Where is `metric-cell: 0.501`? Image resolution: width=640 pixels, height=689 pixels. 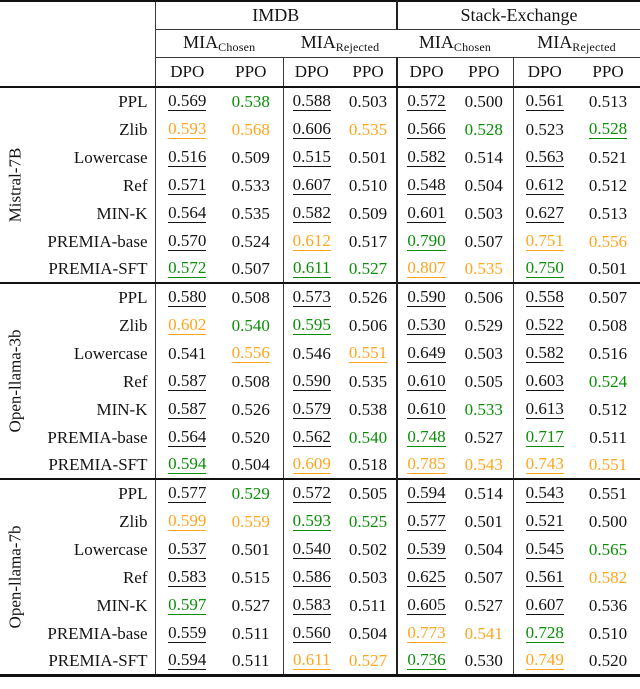 metric-cell: 0.501 is located at coordinates (251, 549).